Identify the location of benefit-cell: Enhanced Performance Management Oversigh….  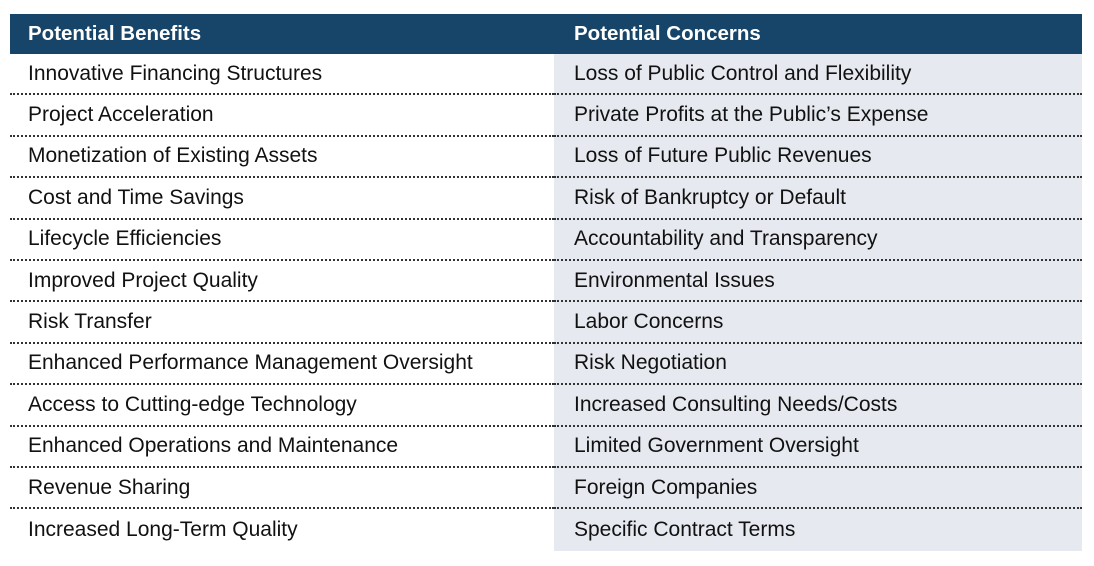
(282, 364).